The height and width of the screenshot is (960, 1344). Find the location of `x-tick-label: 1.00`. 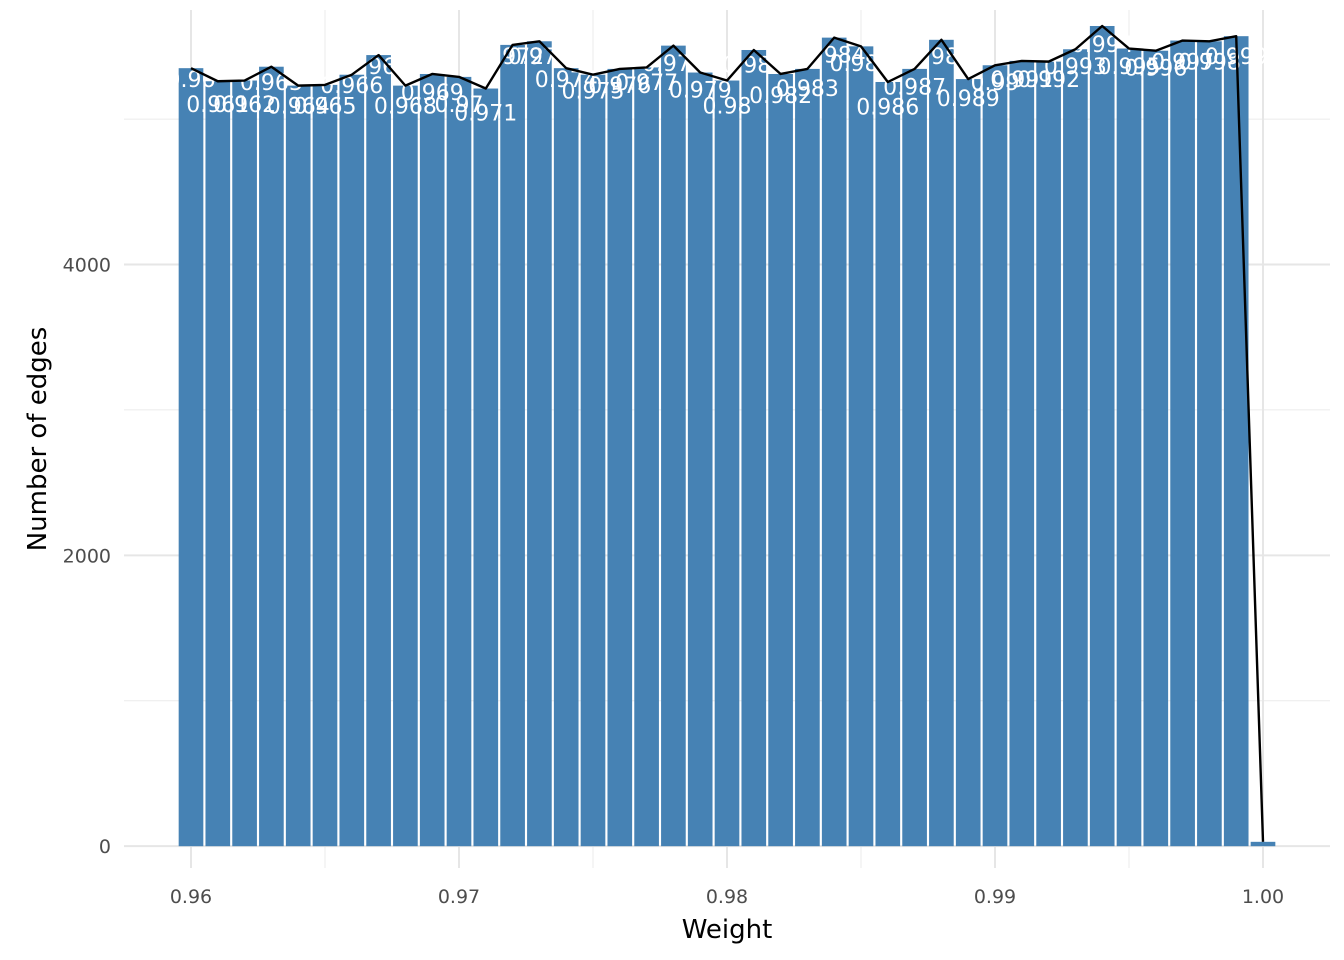

x-tick-label: 1.00 is located at coordinates (1263, 897).